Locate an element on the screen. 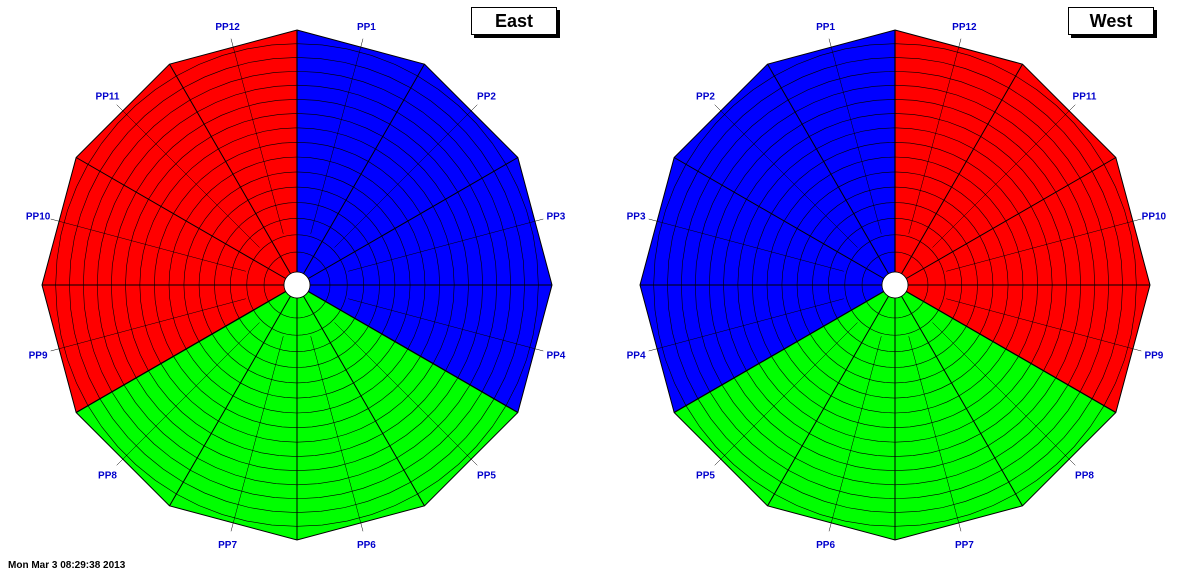 This screenshot has width=1196, height=577. east-title: East is located at coordinates (514, 21).